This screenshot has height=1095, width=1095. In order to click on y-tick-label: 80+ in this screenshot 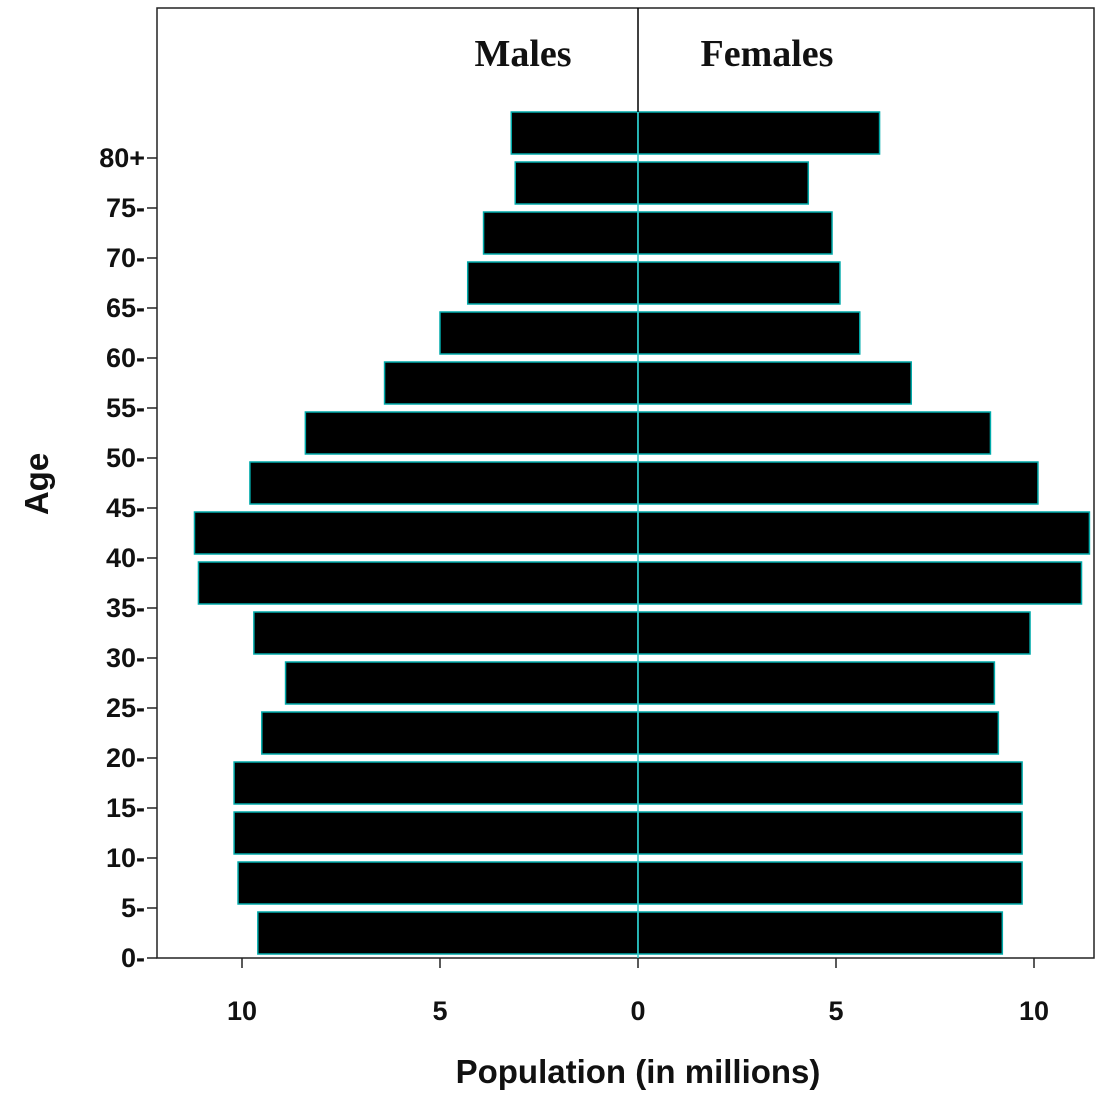, I will do `click(122, 158)`.